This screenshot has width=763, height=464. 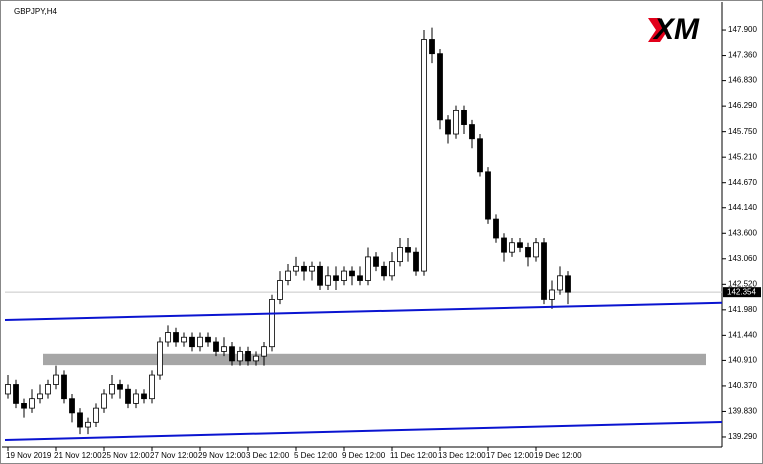 What do you see at coordinates (742, 258) in the screenshot?
I see `y-tick-label: 143.060` at bounding box center [742, 258].